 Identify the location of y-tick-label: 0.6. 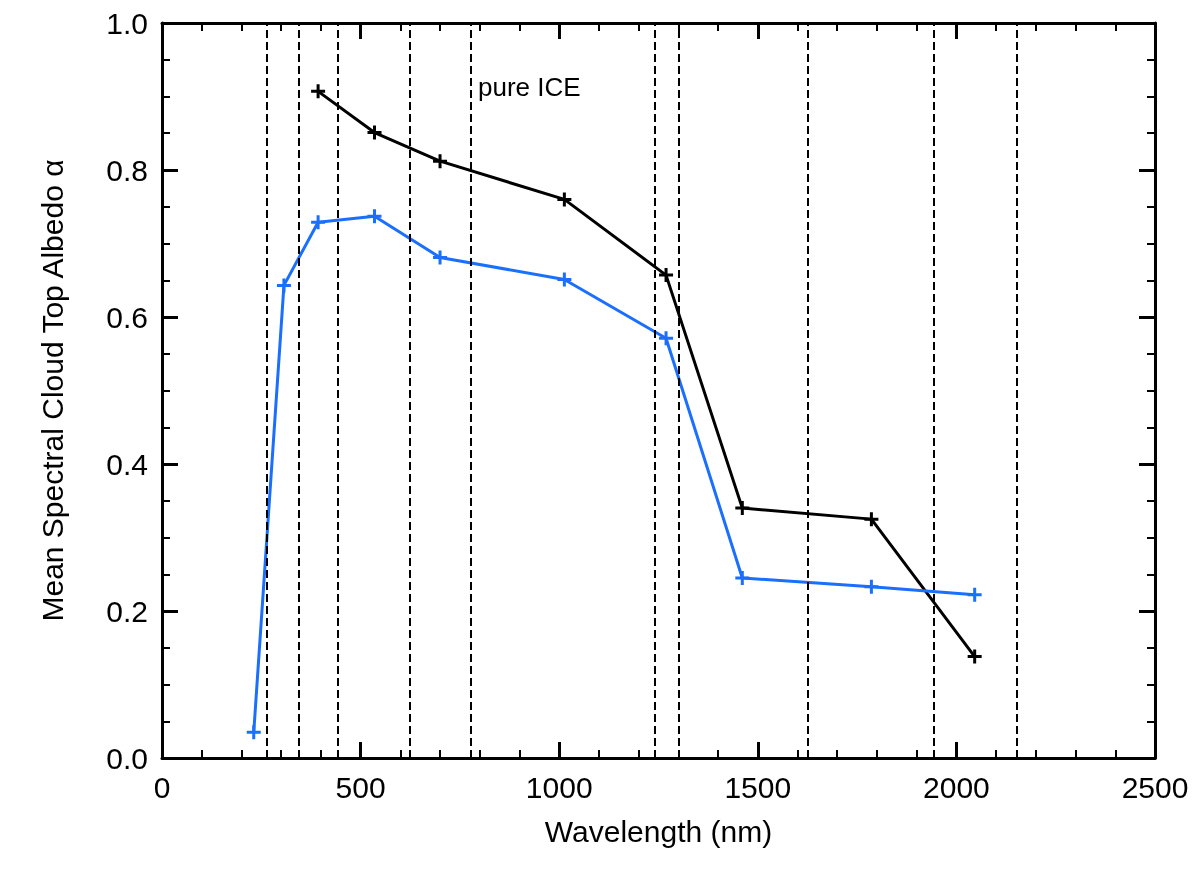
(127, 317).